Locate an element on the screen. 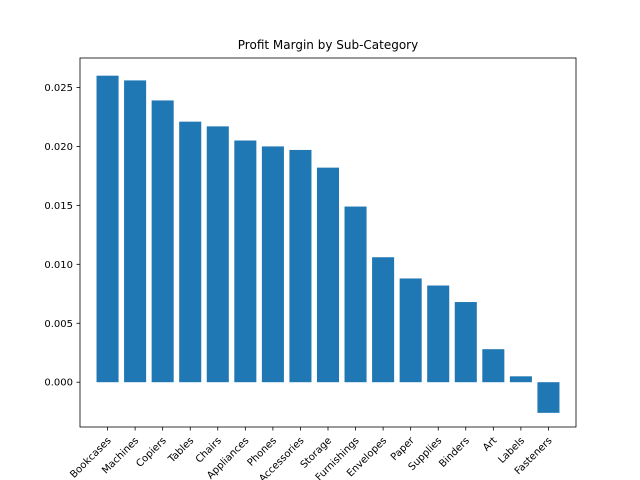 This screenshot has width=640, height=480. bar-fasteners is located at coordinates (548, 397).